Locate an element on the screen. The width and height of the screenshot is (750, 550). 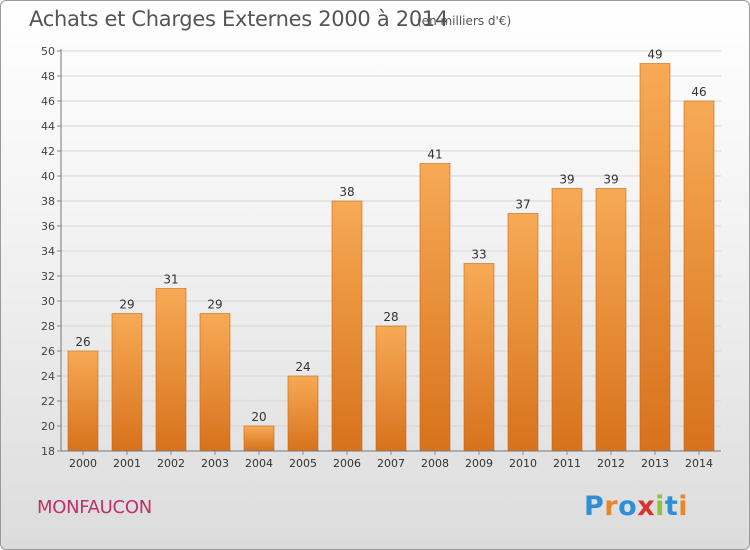
data-label: 37 is located at coordinates (522, 205).